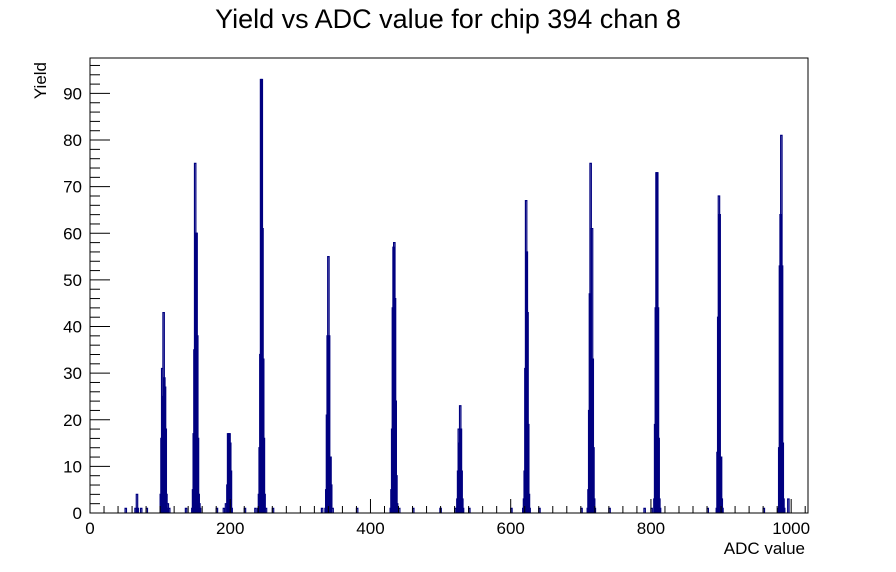 The width and height of the screenshot is (896, 572). I want to click on y-axis-label: Yield, so click(40, 80).